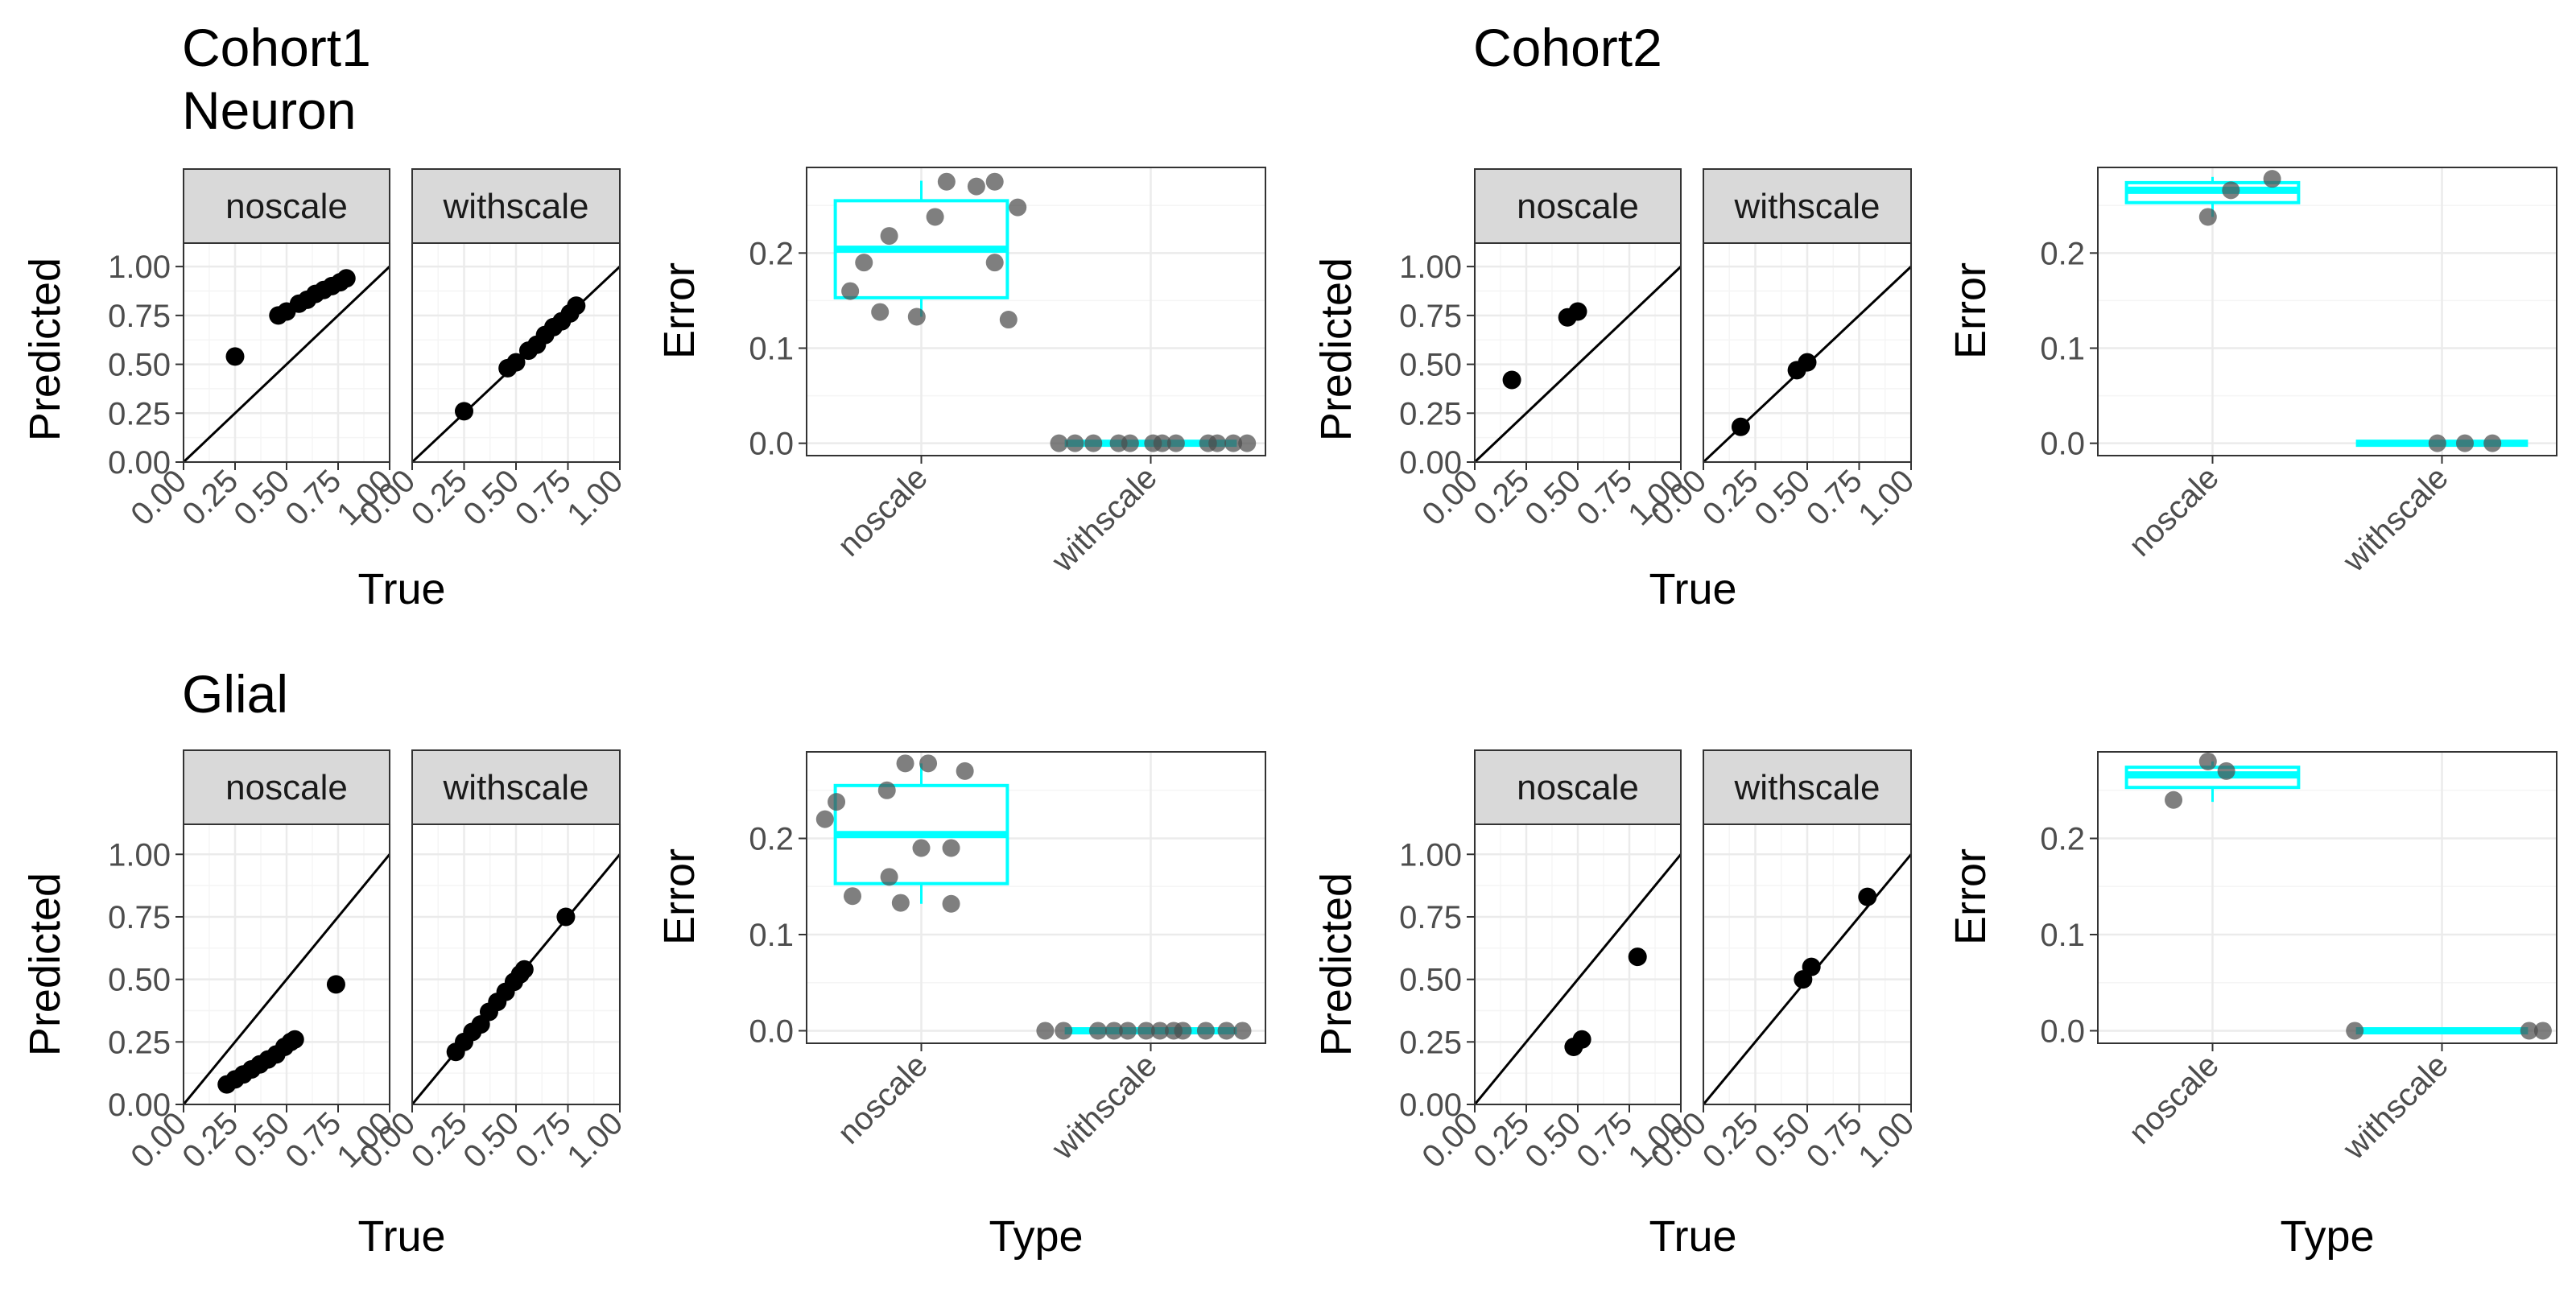 Image resolution: width=2576 pixels, height=1292 pixels. What do you see at coordinates (1430, 463) in the screenshot?
I see `y-tick-label: 0.00` at bounding box center [1430, 463].